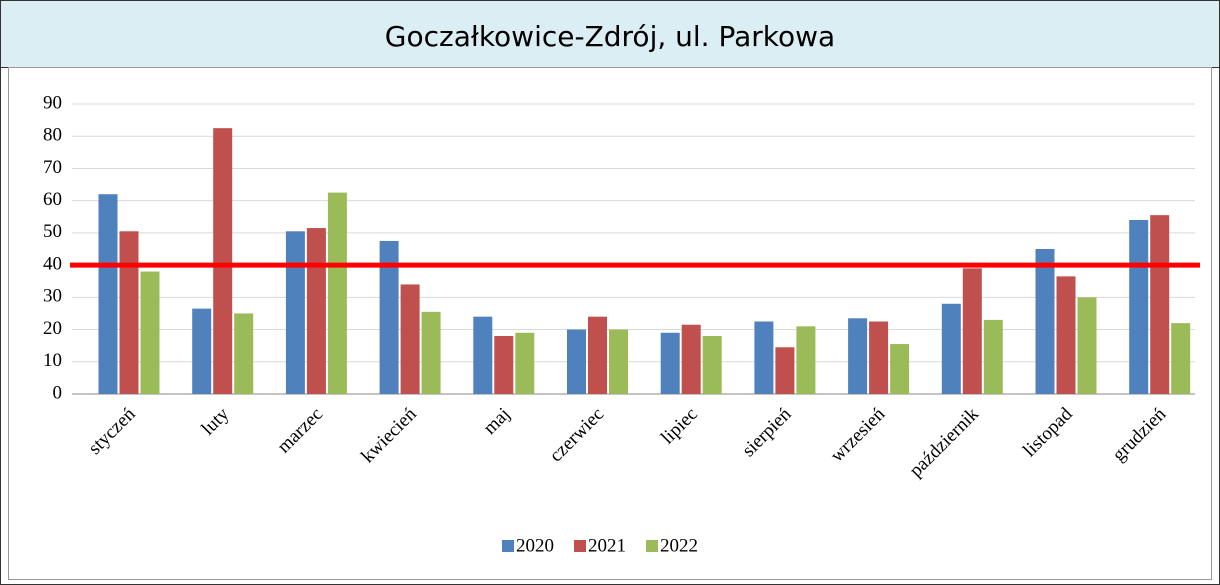 The height and width of the screenshot is (585, 1220). What do you see at coordinates (58, 392) in the screenshot?
I see `y-tick-label: 0` at bounding box center [58, 392].